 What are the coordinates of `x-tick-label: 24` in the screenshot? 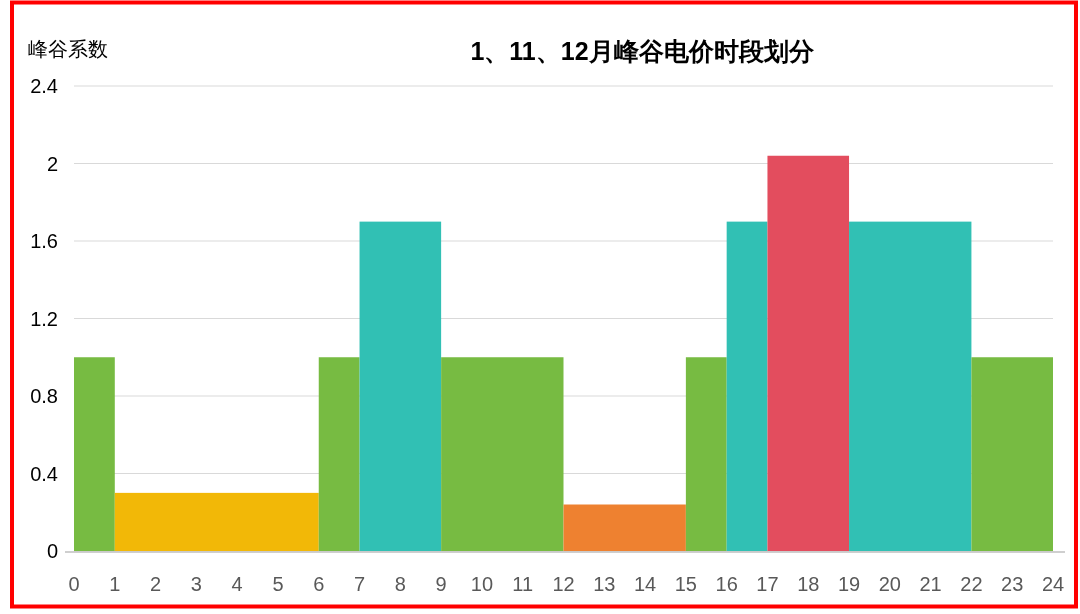 It's located at (1053, 584).